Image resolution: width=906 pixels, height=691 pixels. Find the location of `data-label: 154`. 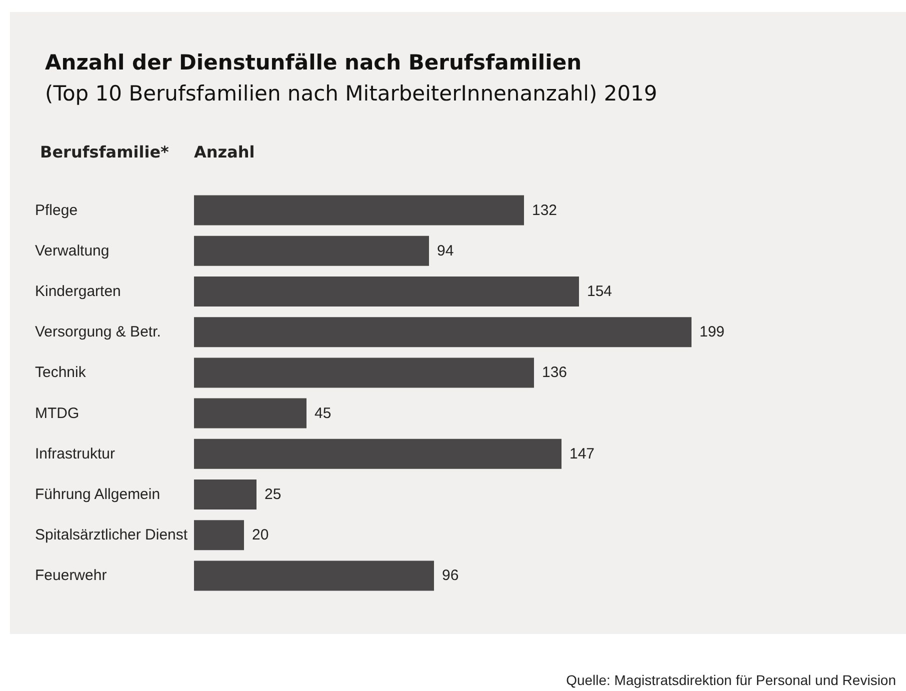

data-label: 154 is located at coordinates (599, 291).